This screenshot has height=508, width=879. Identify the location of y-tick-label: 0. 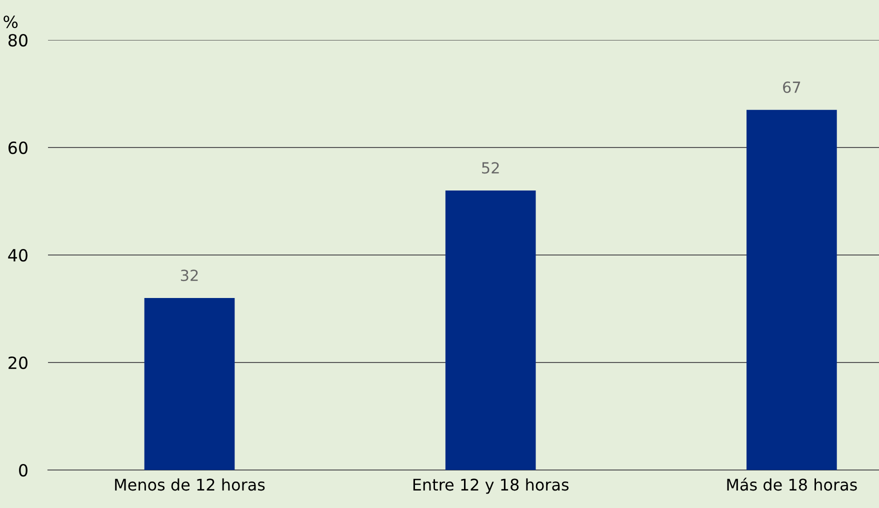
(23, 470).